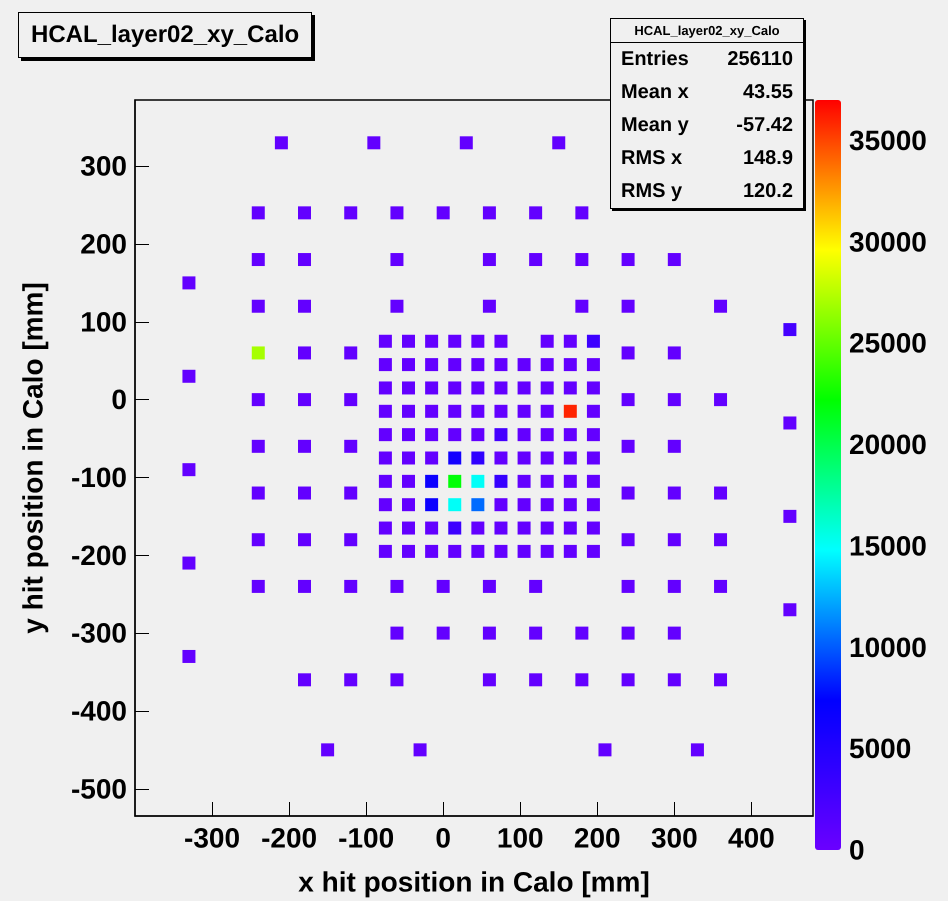  What do you see at coordinates (33, 458) in the screenshot?
I see `y-axis-title: y hit position in Calo [mm]` at bounding box center [33, 458].